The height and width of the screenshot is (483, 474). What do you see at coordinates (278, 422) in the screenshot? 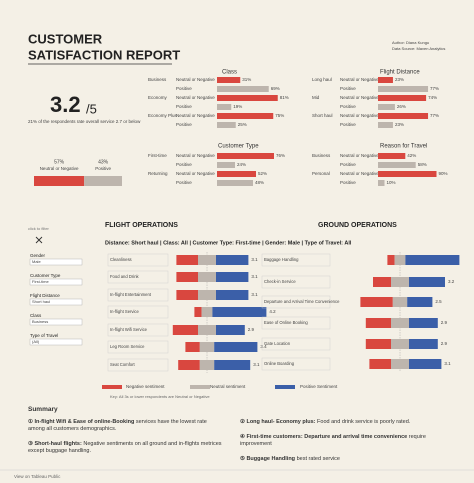
I see `summary-lead: ② Long haul- Economy plus:` at bounding box center [278, 422].